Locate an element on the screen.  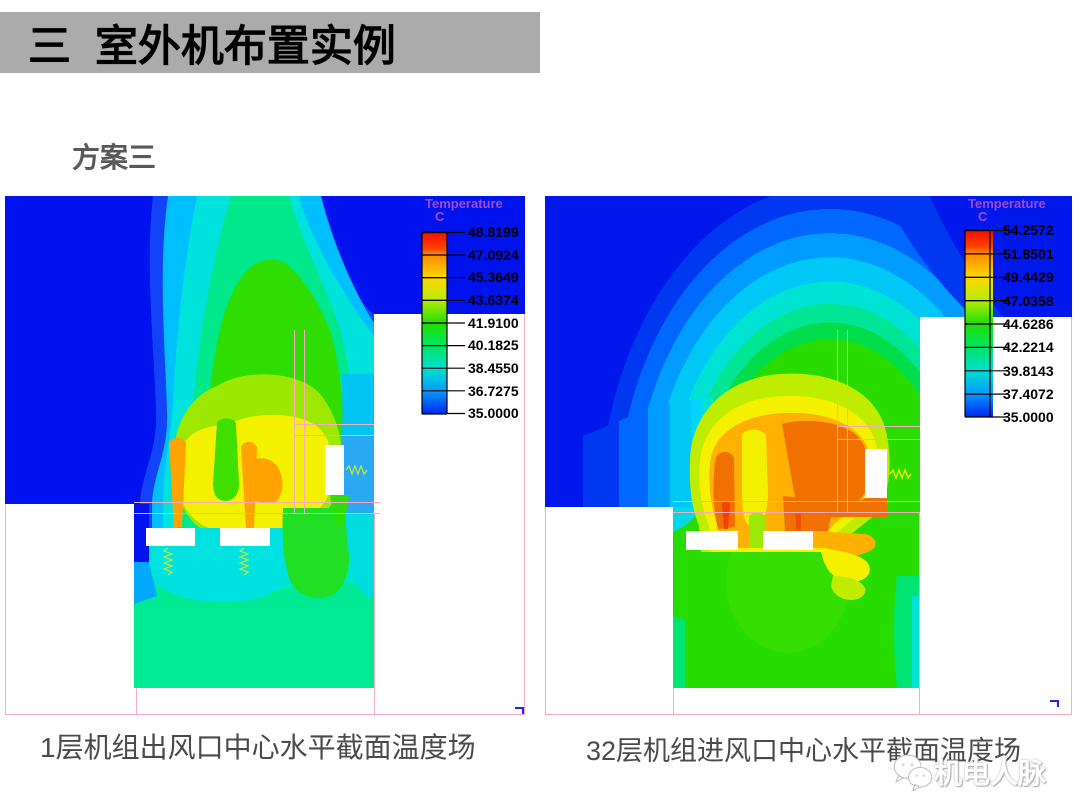
svg-text: 38.4550 is located at coordinates (493, 368).